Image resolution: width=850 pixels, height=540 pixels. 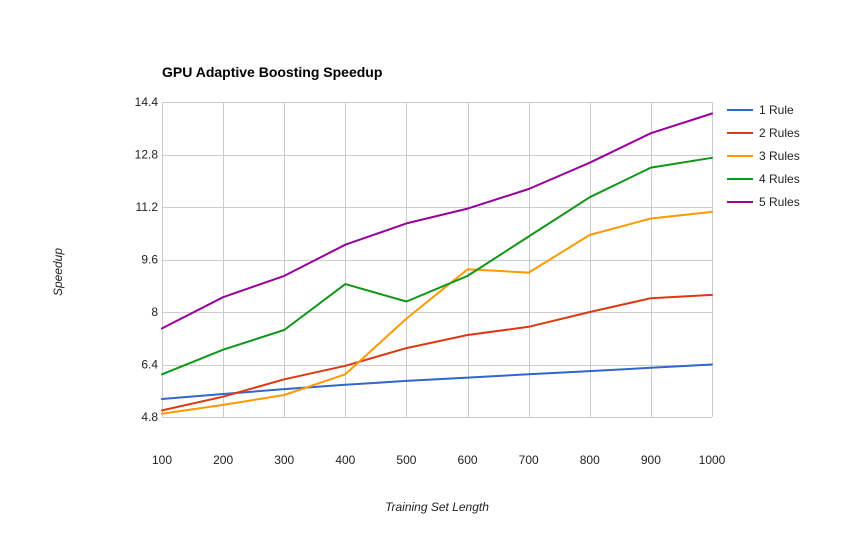 What do you see at coordinates (779, 156) in the screenshot?
I see `legend-label: 3 Rules` at bounding box center [779, 156].